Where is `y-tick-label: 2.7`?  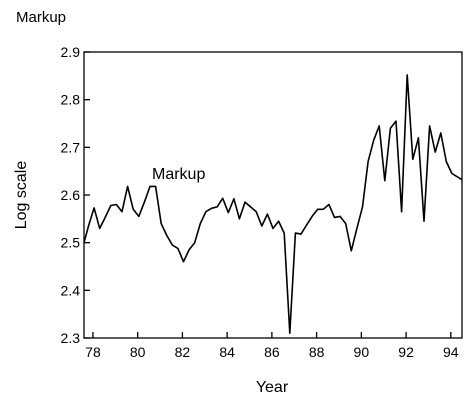
y-tick-label: 2.7 is located at coordinates (71, 147).